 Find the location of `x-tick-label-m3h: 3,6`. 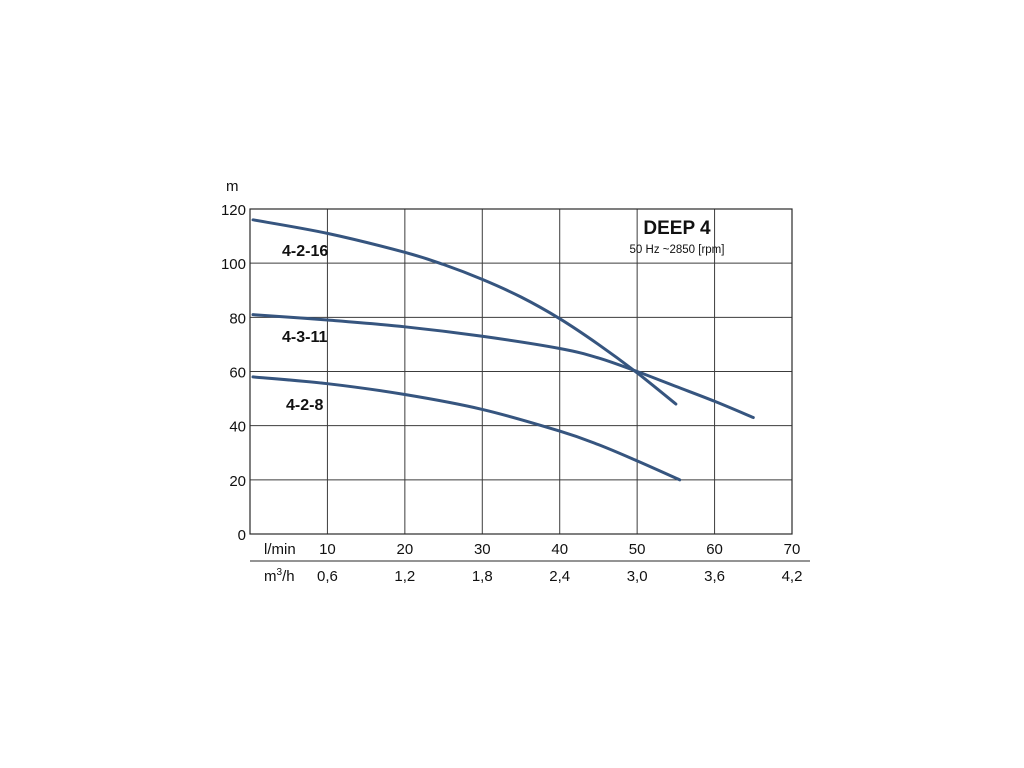

x-tick-label-m3h: 3,6 is located at coordinates (714, 576).